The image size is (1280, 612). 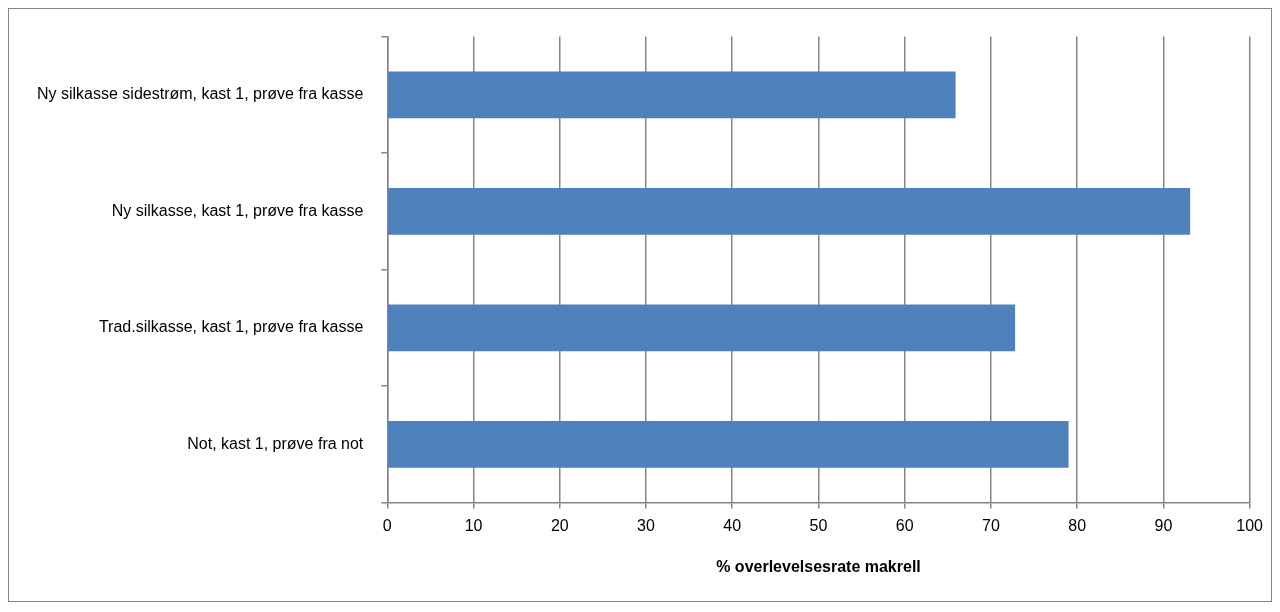 What do you see at coordinates (1163, 525) in the screenshot?
I see `x-tick-label: 90` at bounding box center [1163, 525].